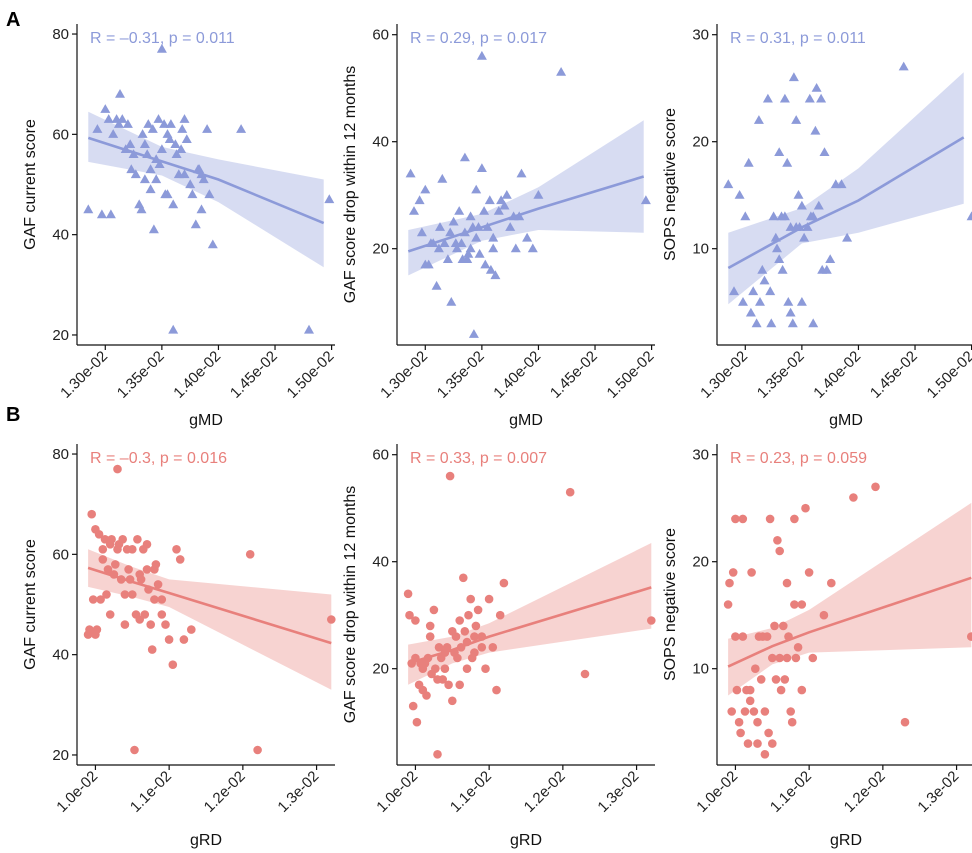 This screenshot has width=972, height=853. What do you see at coordinates (530, 614) in the screenshot?
I see `panel-b2-confidence-band` at bounding box center [530, 614].